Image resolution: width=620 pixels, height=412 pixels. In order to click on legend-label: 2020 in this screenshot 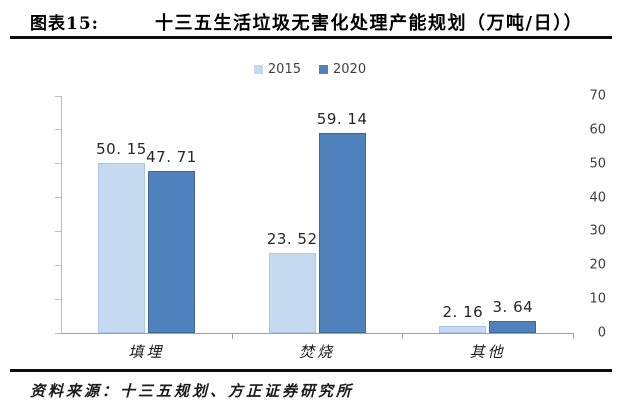, I will do `click(350, 69)`.